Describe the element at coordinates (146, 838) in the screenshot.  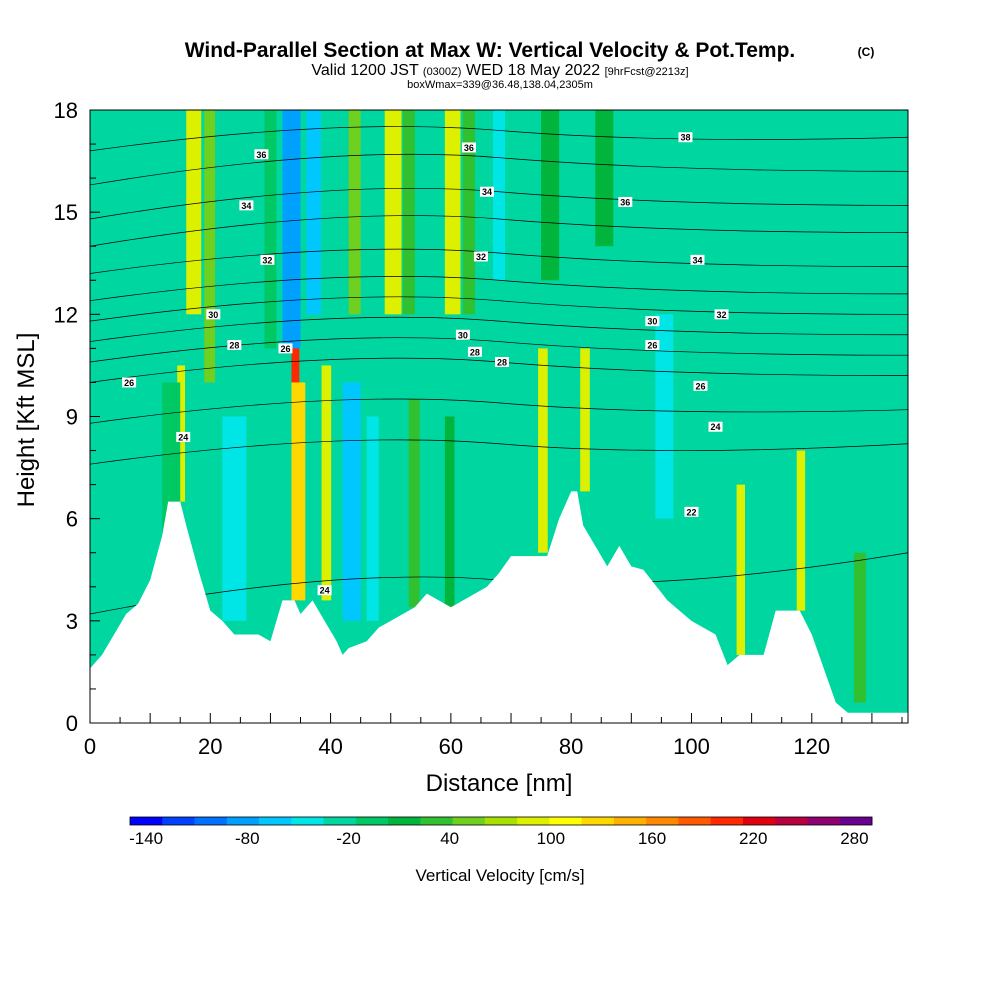
I see `colorbar-tick-label: -140` at that location.